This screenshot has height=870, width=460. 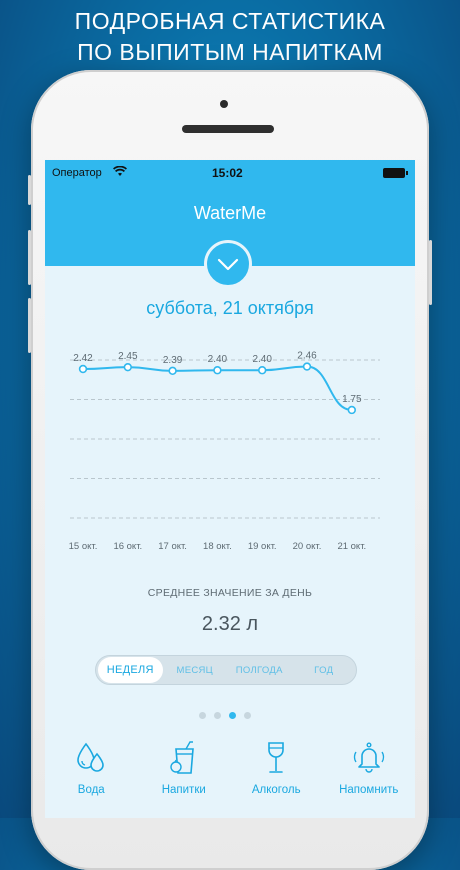 What do you see at coordinates (230, 37) in the screenshot?
I see `promo-heading: ПОДРОБНАЯ СТАТИСТИКА ПО ВЫПИТЫМ НАПИТКАМ` at bounding box center [230, 37].